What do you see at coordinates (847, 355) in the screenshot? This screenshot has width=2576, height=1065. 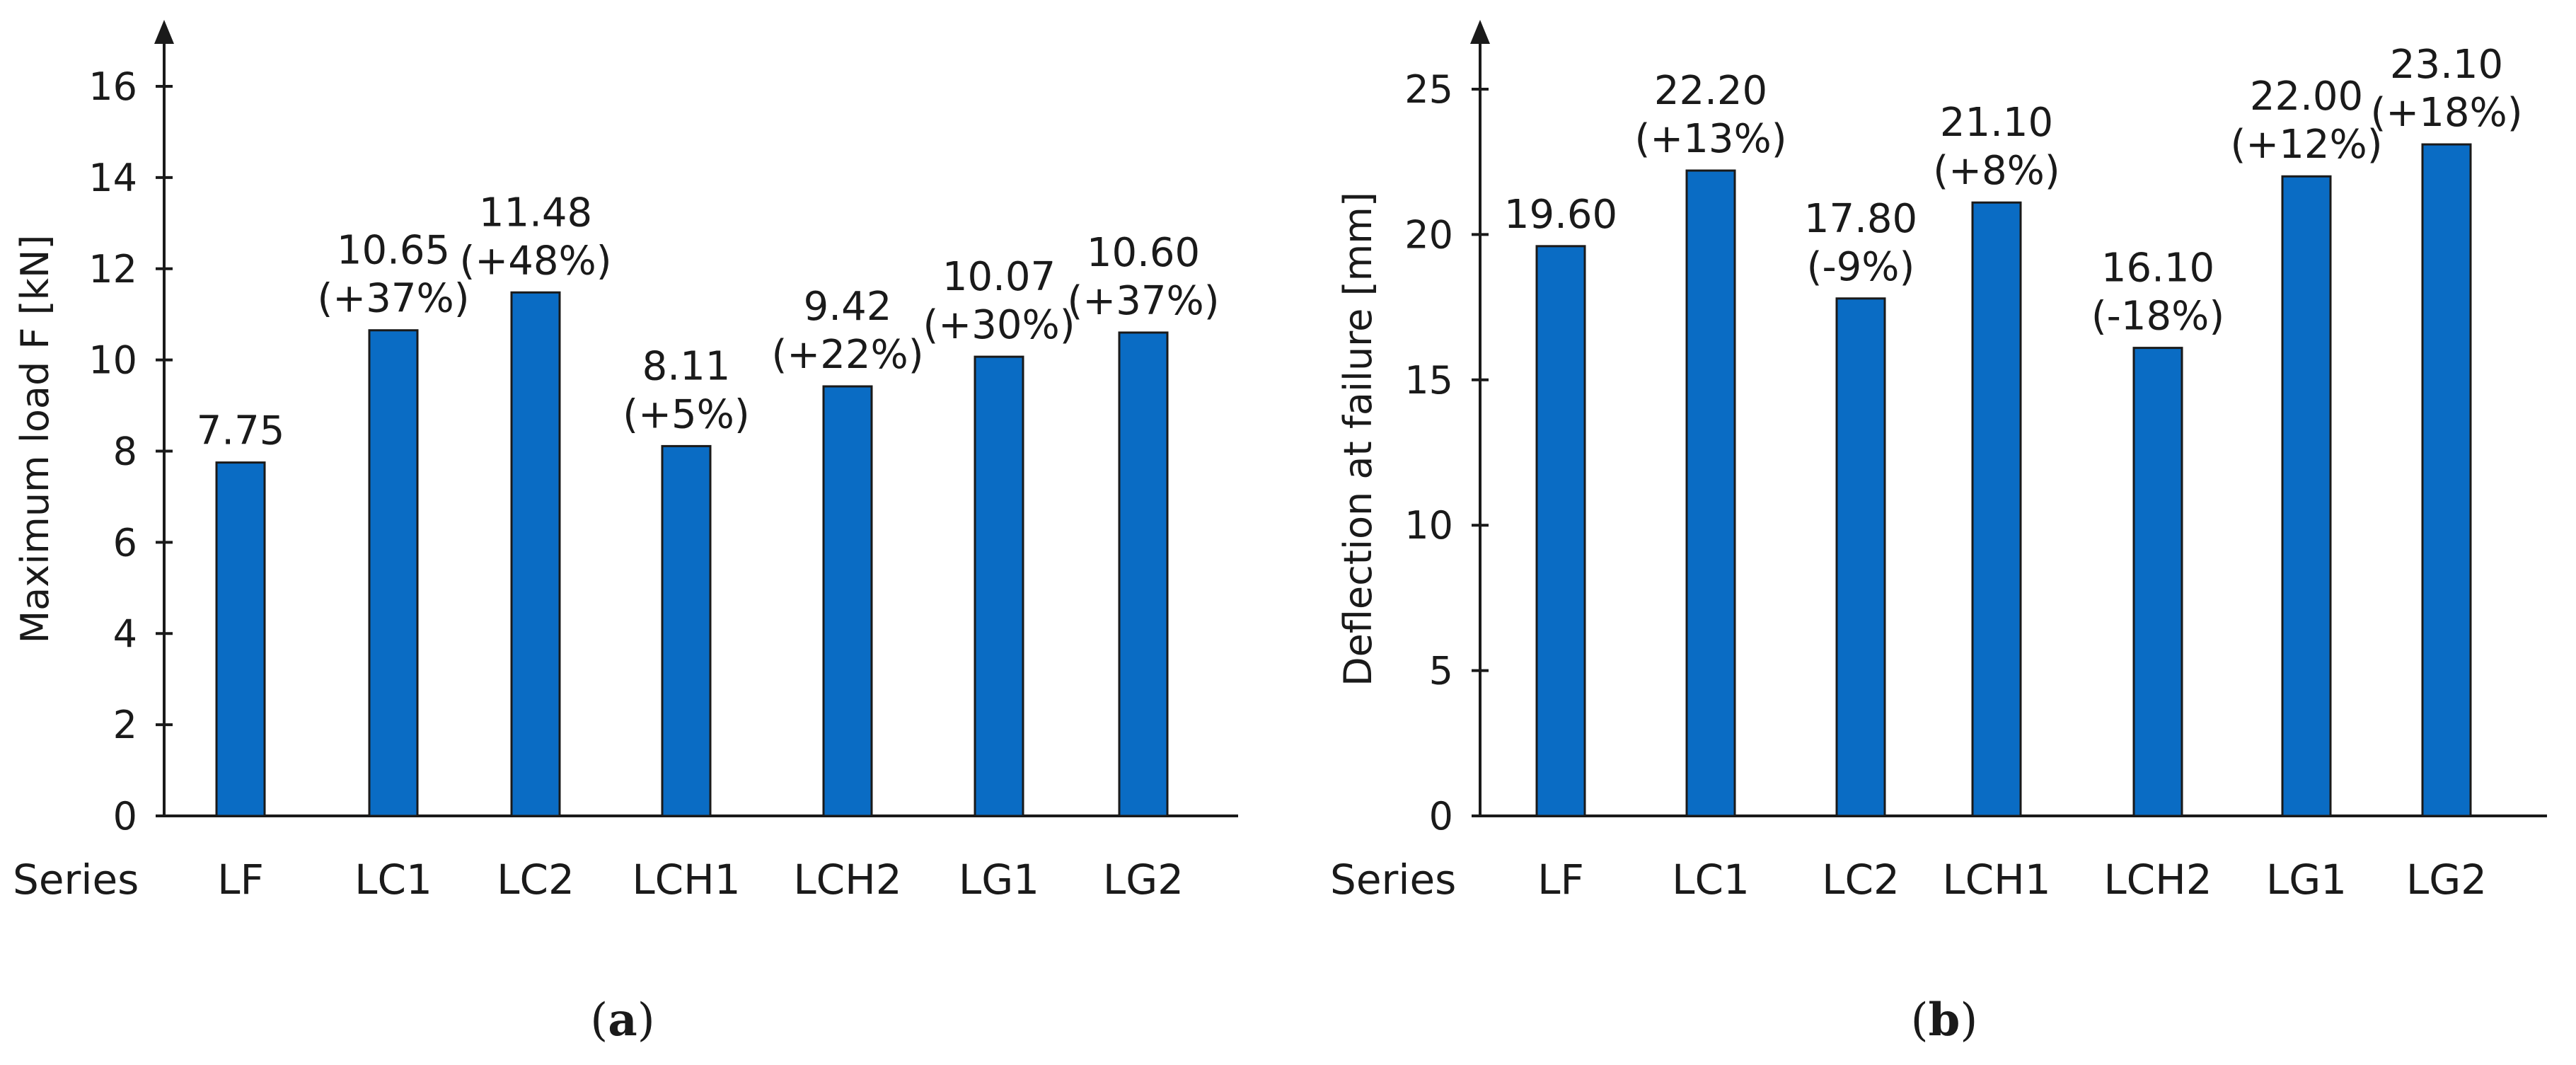 I see `data-label-change: (+22%)` at bounding box center [847, 355].